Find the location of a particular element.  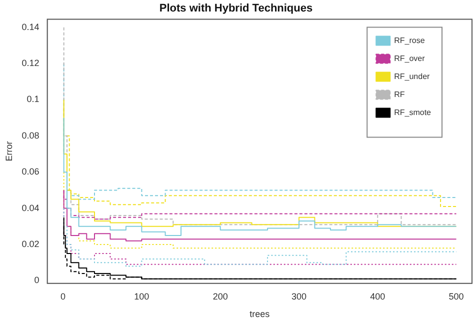

x-tick-label: 200 is located at coordinates (220, 296).